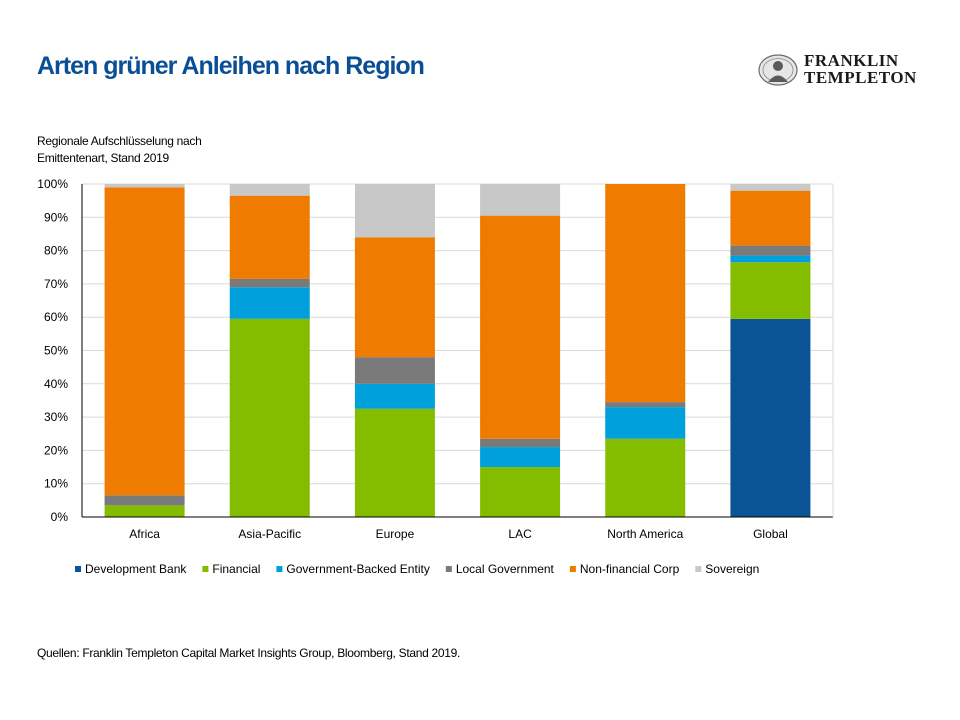 This screenshot has height=720, width=960. Describe the element at coordinates (60, 517) in the screenshot. I see `y-tick-label: 0%` at that location.